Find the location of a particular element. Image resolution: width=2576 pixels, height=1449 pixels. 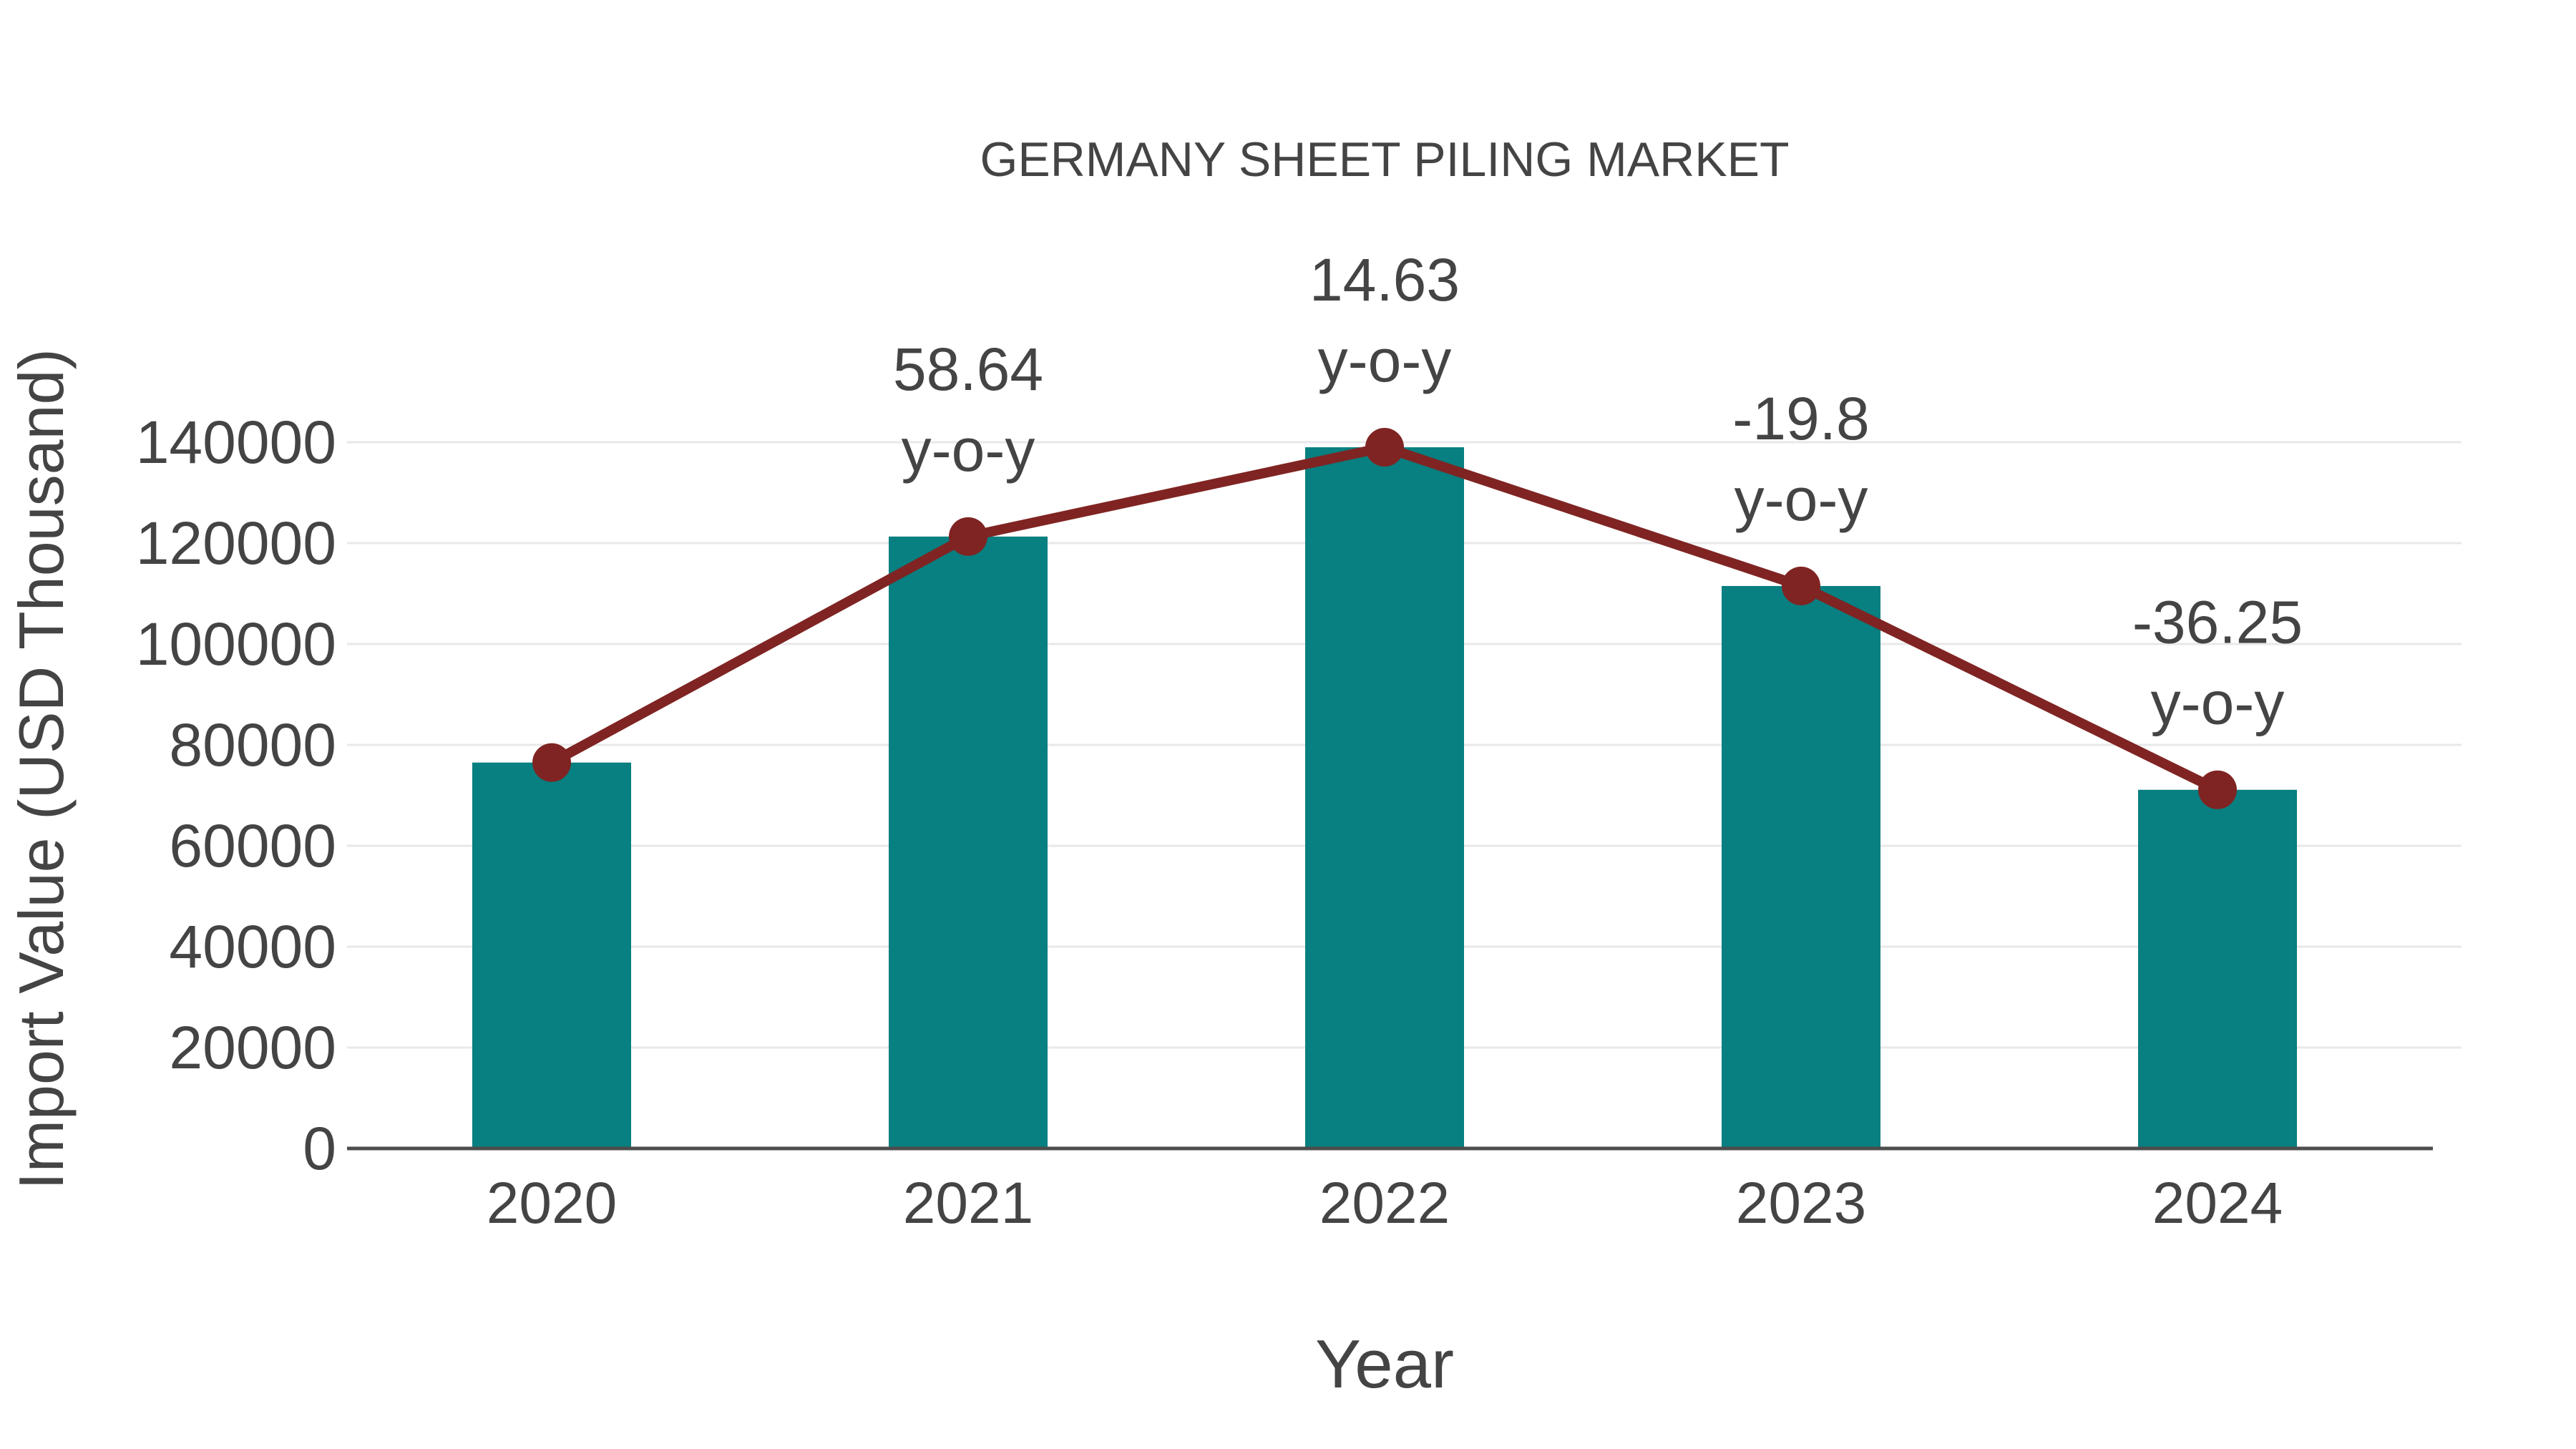

x-axis-tick-labels: 2020 2021 2022 2023 2024 is located at coordinates (1385, 1203).